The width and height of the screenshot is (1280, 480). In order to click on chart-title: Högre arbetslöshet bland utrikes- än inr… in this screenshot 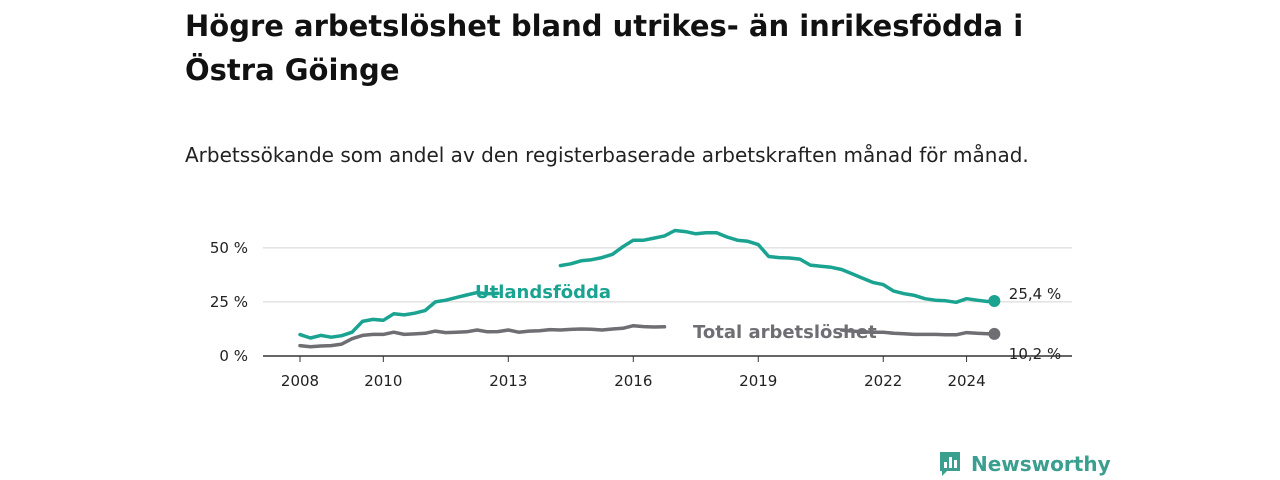, I will do `click(604, 48)`.